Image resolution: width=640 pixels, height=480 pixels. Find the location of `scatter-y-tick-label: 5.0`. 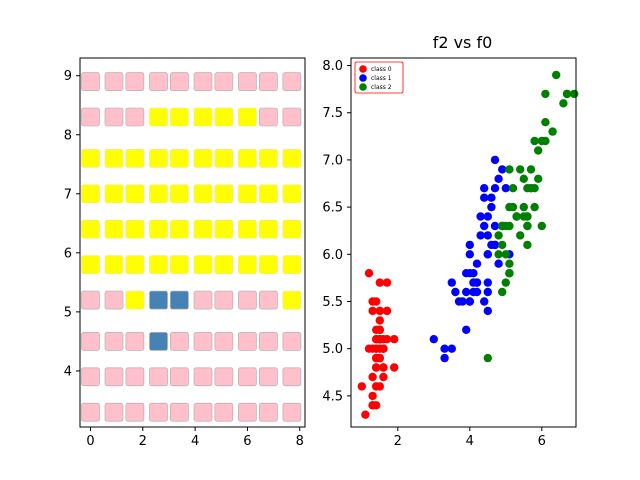

scatter-y-tick-label: 5.0 is located at coordinates (332, 349).